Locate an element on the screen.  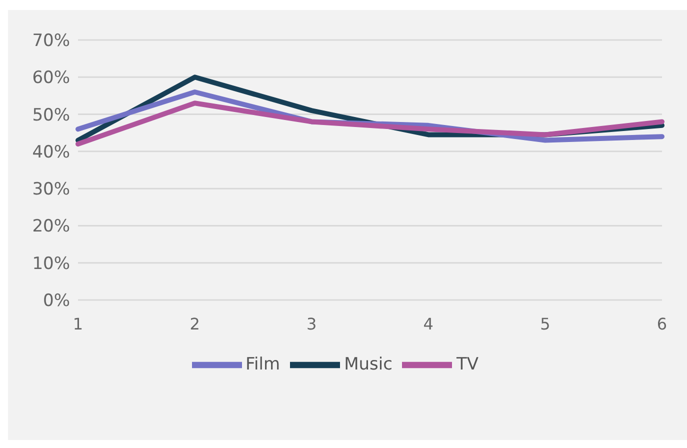
y-tick-label: 50% is located at coordinates (51, 115).